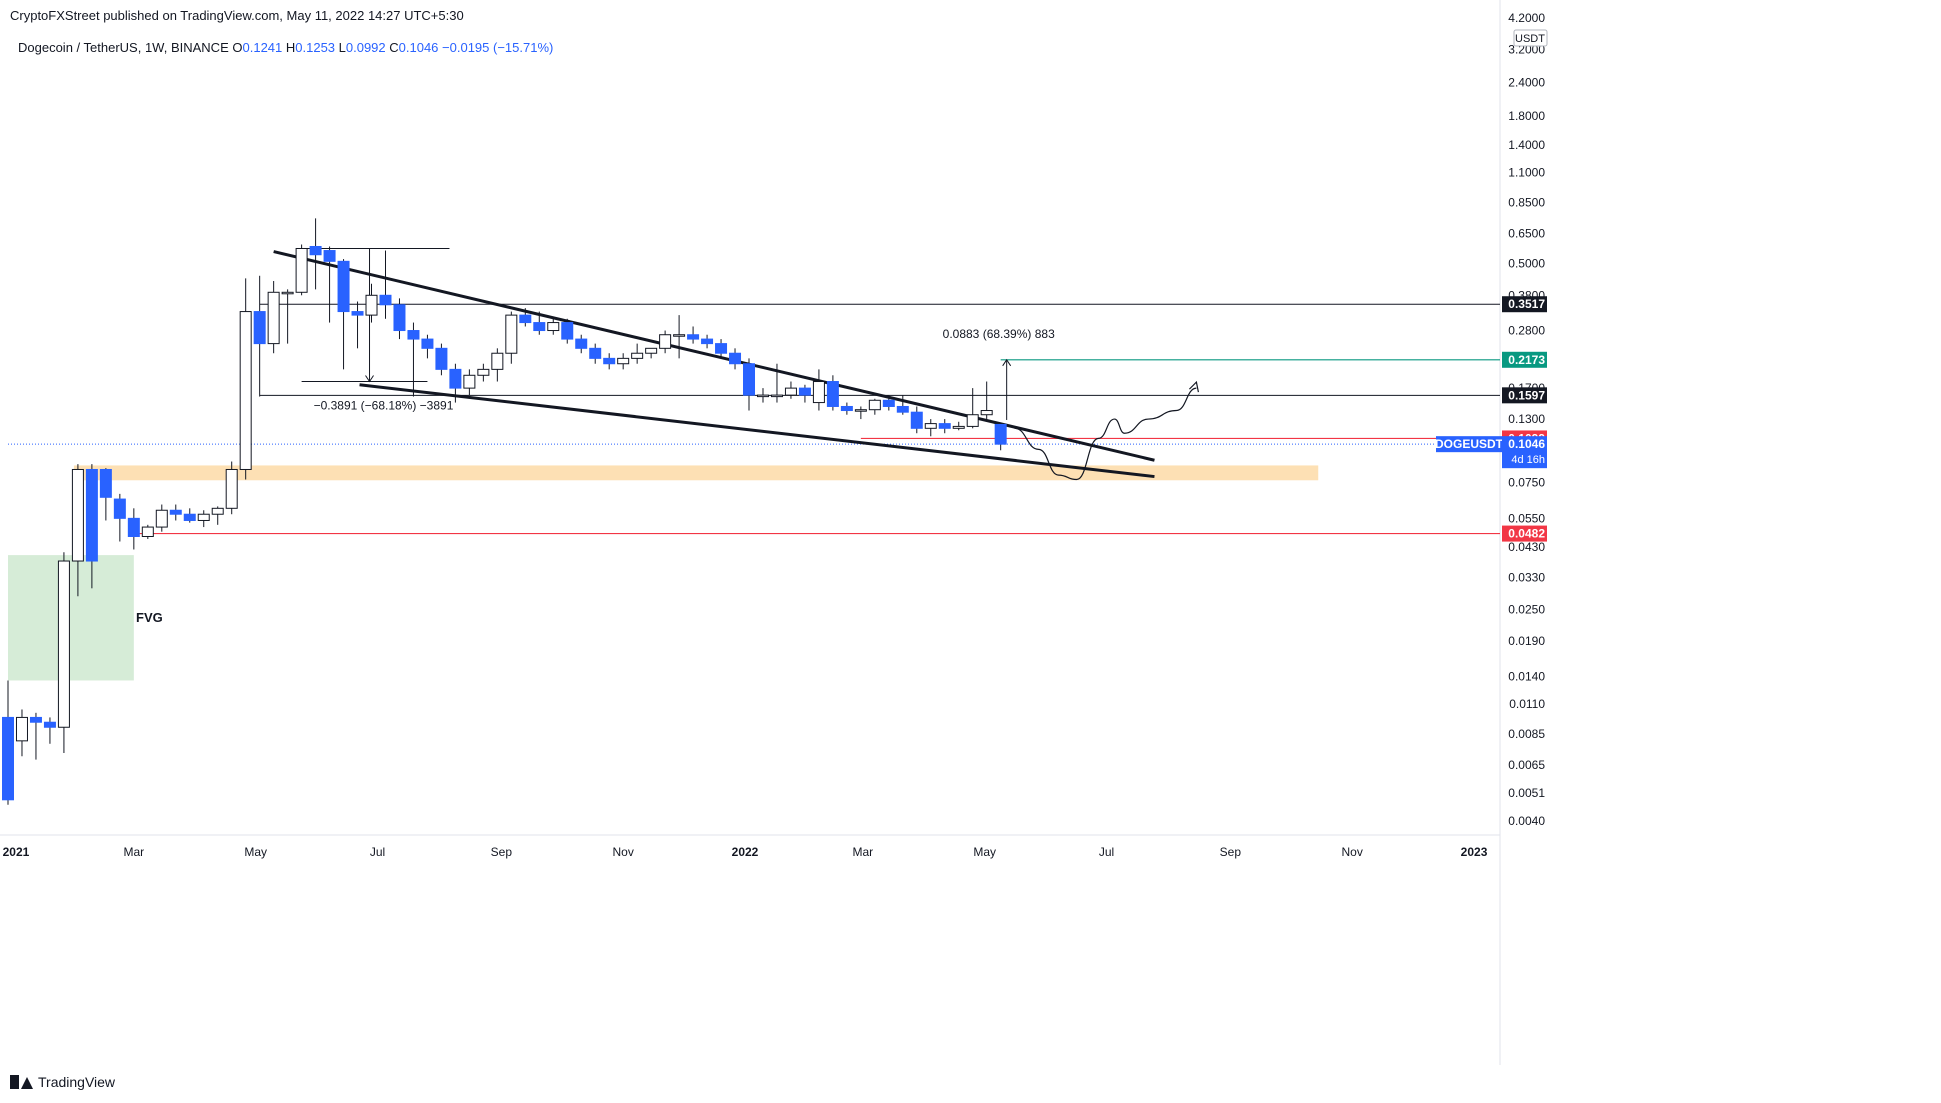 The image size is (1941, 1103). Describe the element at coordinates (1526, 534) in the screenshot. I see `level-price-label: 0.0482` at that location.